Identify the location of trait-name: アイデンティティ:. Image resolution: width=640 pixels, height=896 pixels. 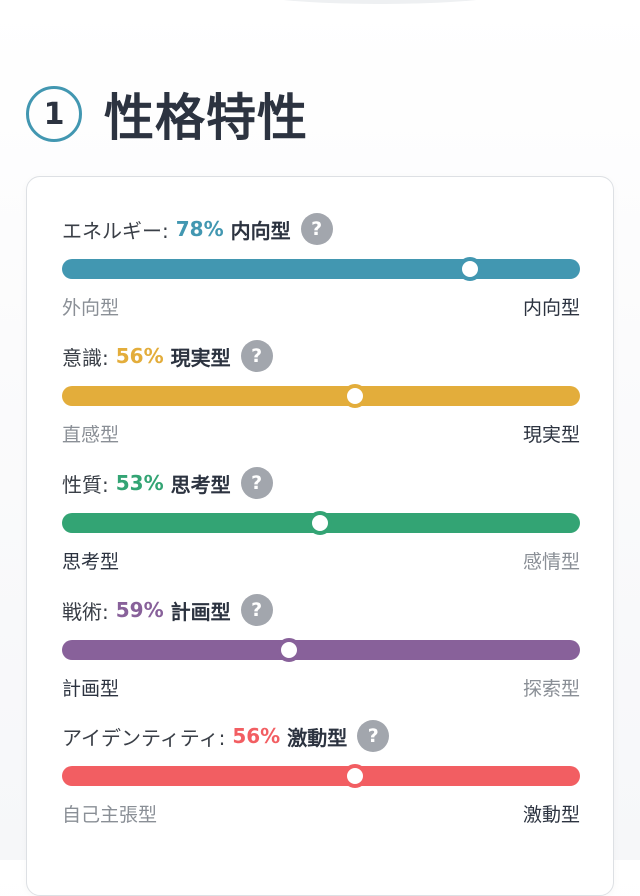
(144, 737).